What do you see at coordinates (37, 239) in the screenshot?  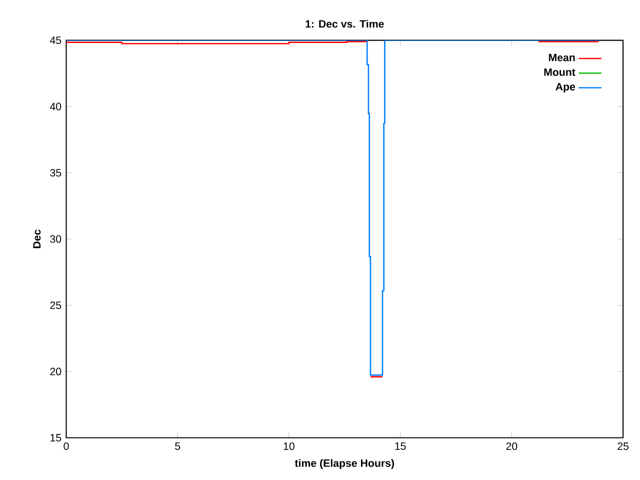 I see `y-axis-title: Dec` at bounding box center [37, 239].